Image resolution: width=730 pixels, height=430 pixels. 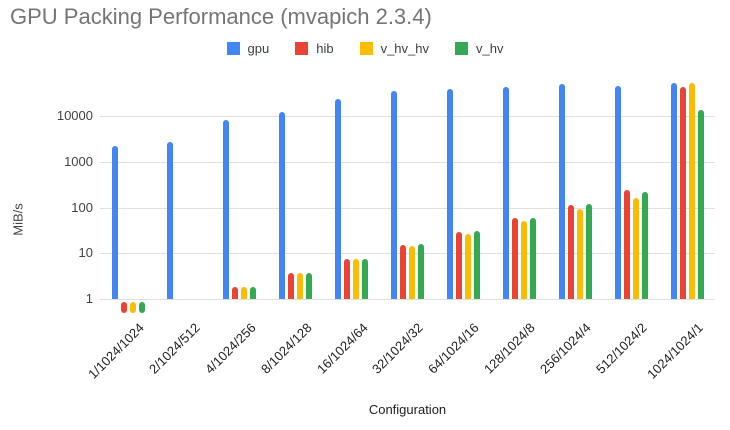 I want to click on x-tick-label: 1/1024/1024, so click(x=115, y=351).